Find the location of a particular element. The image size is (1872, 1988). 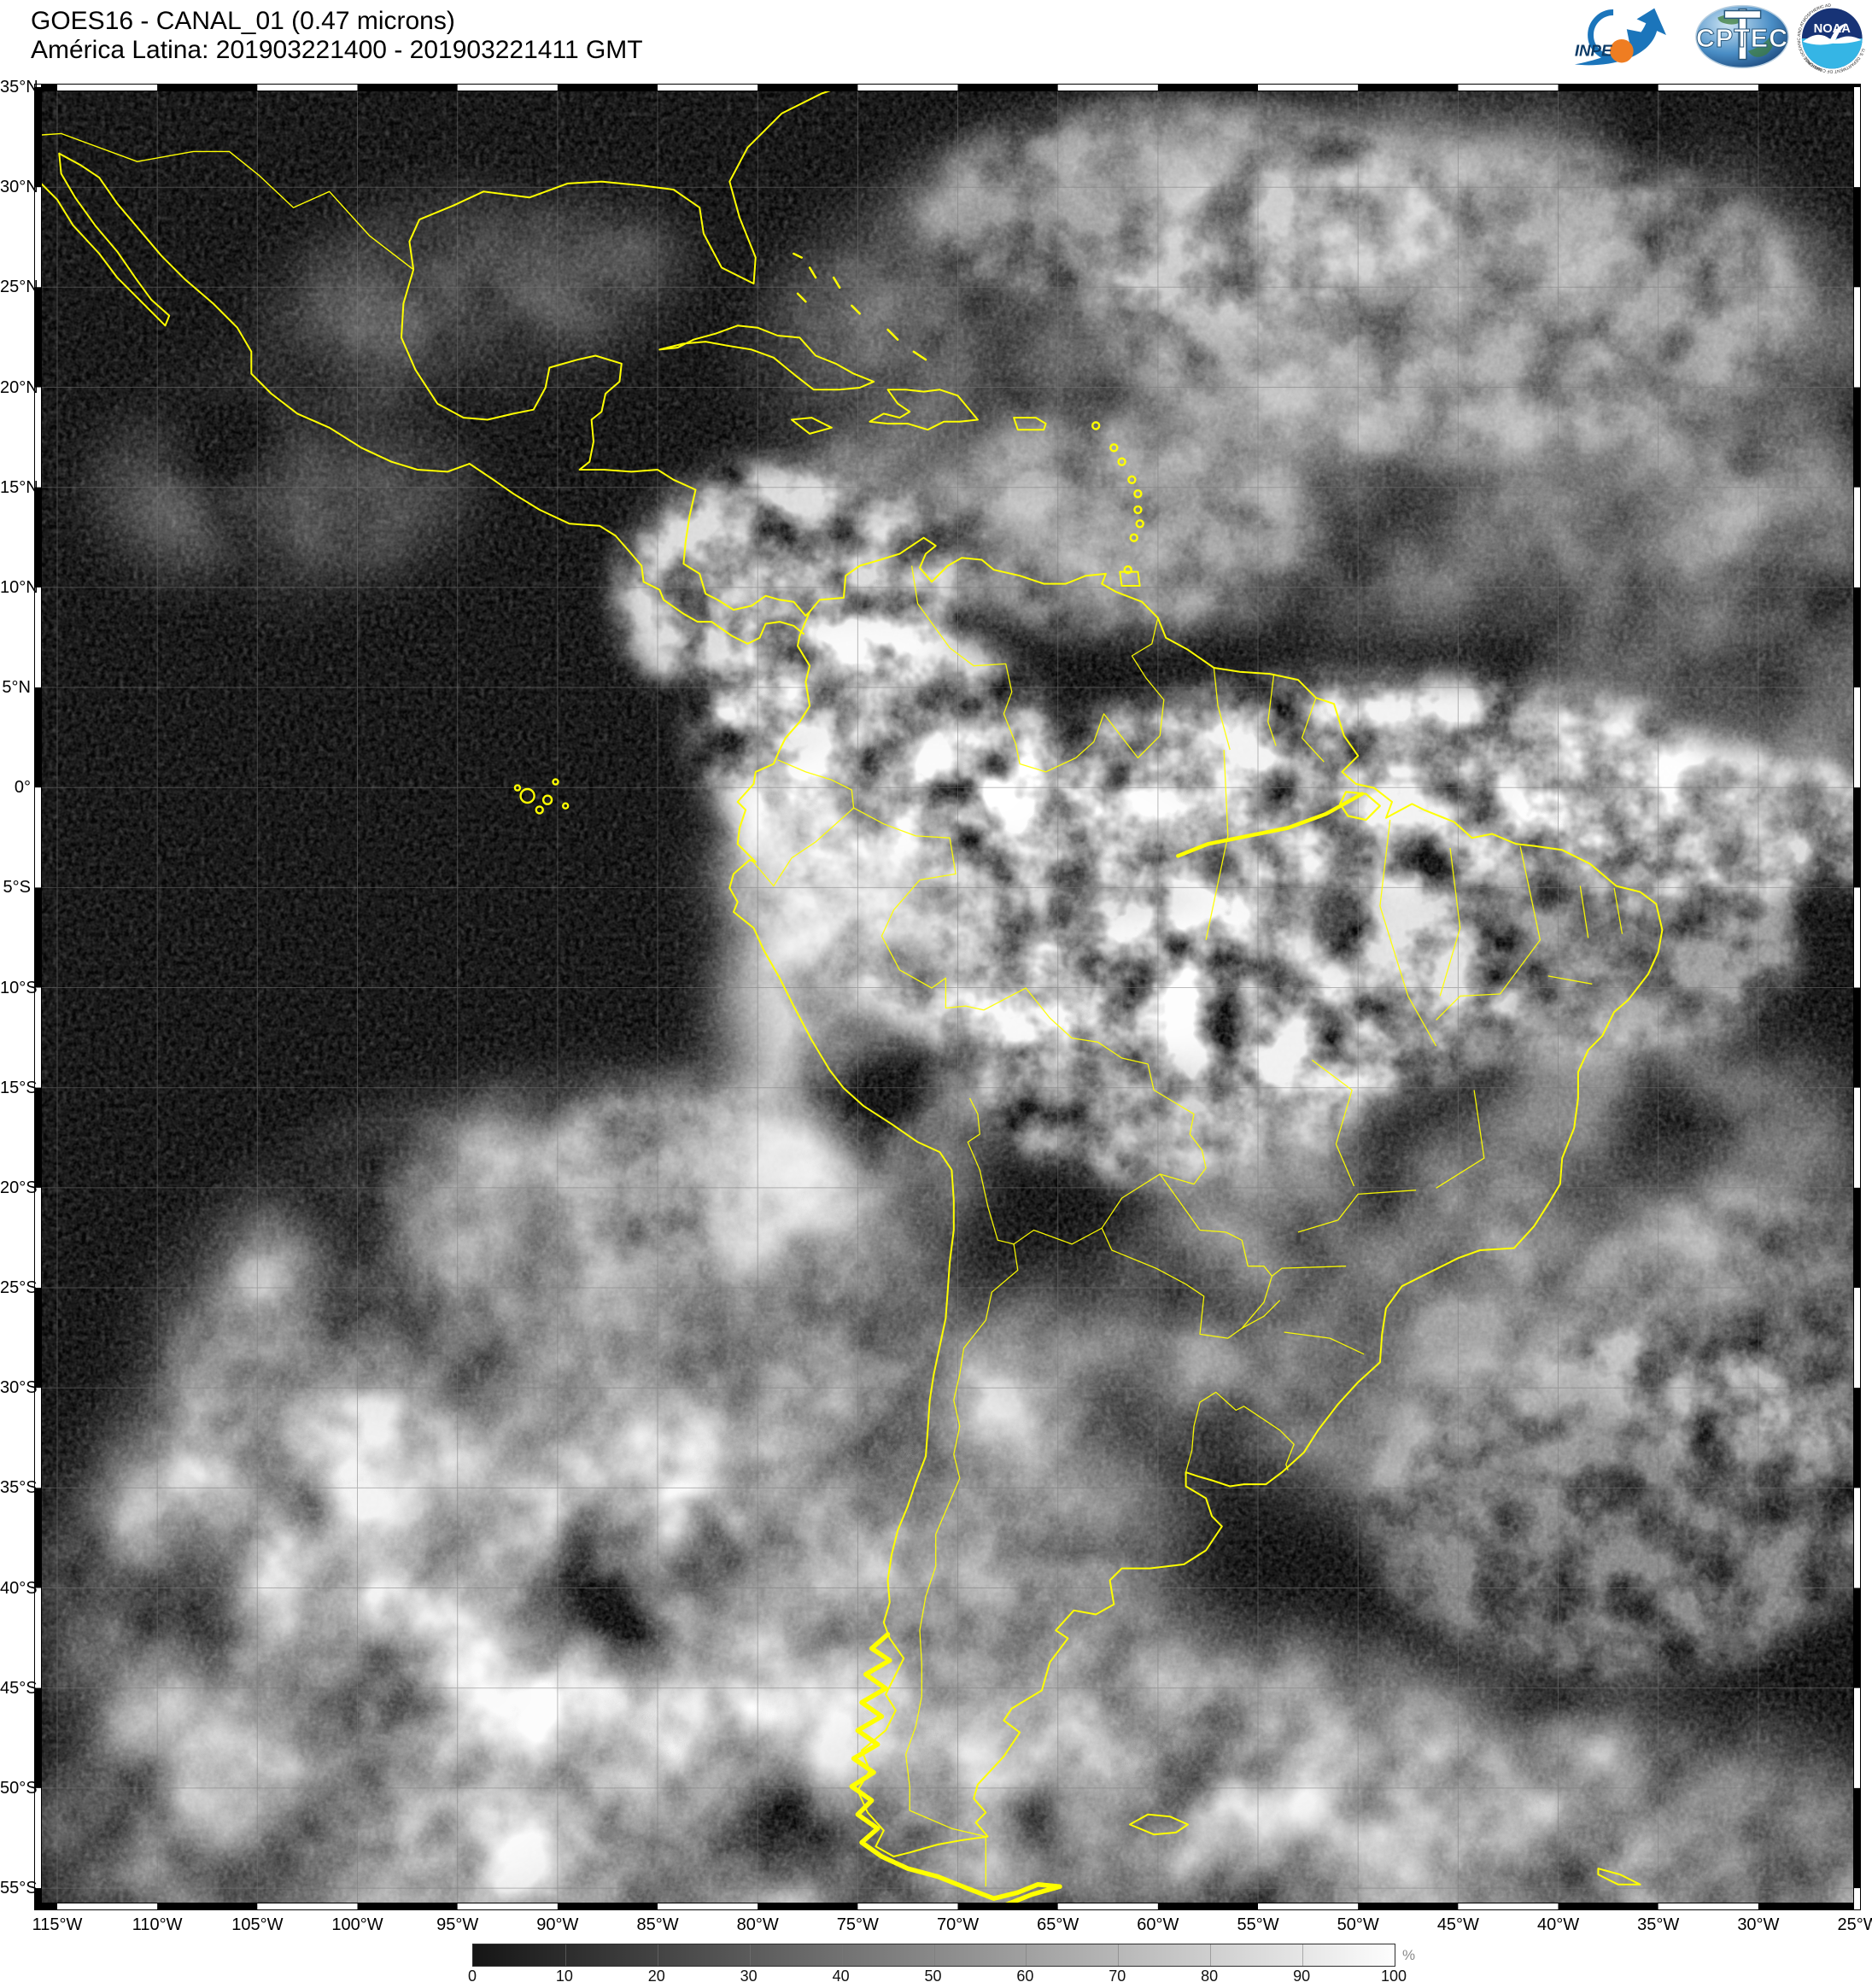

lon-label: 30°W is located at coordinates (1758, 1924).